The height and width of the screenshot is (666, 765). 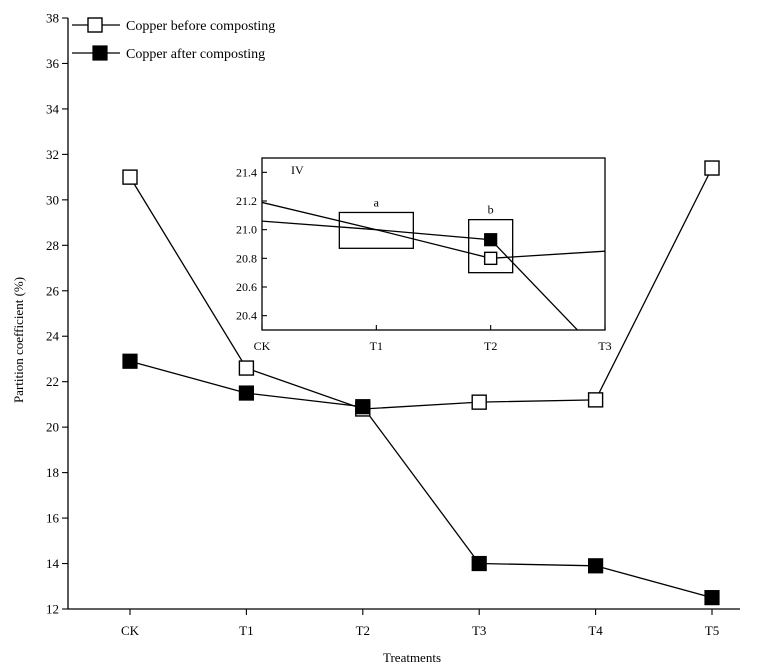 I want to click on inset-series-line-after, so click(x=420, y=265).